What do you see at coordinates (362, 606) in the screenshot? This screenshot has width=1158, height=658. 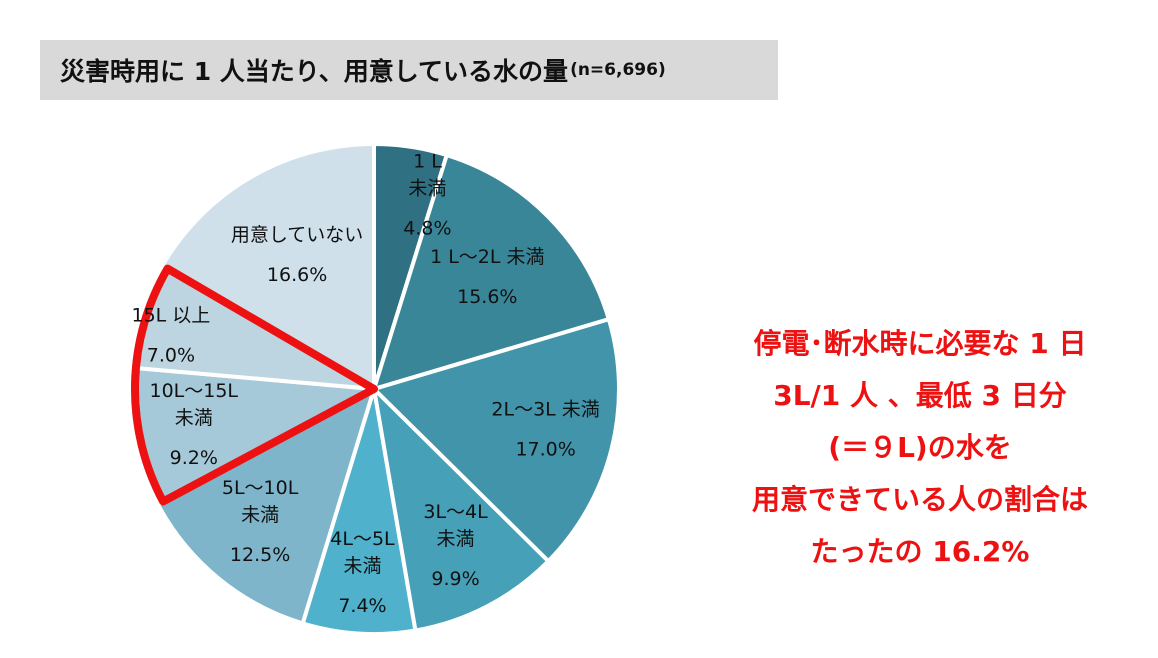 I see `slice-value-label: 7.4%` at bounding box center [362, 606].